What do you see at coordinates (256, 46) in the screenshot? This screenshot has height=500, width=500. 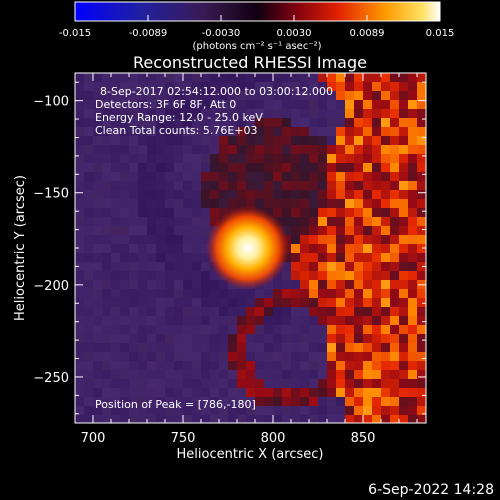 I see `colorbar-unit-label: (photons cm⁻² s⁻¹ asec⁻²)` at bounding box center [256, 46].